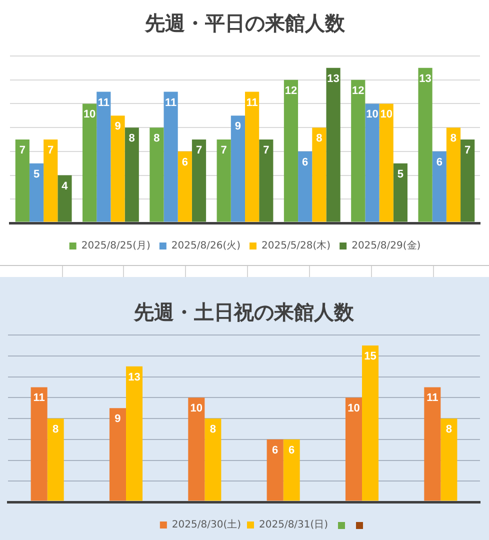  Describe the element at coordinates (206, 246) in the screenshot. I see `legend-label: 2025/8/26(火)` at that location.